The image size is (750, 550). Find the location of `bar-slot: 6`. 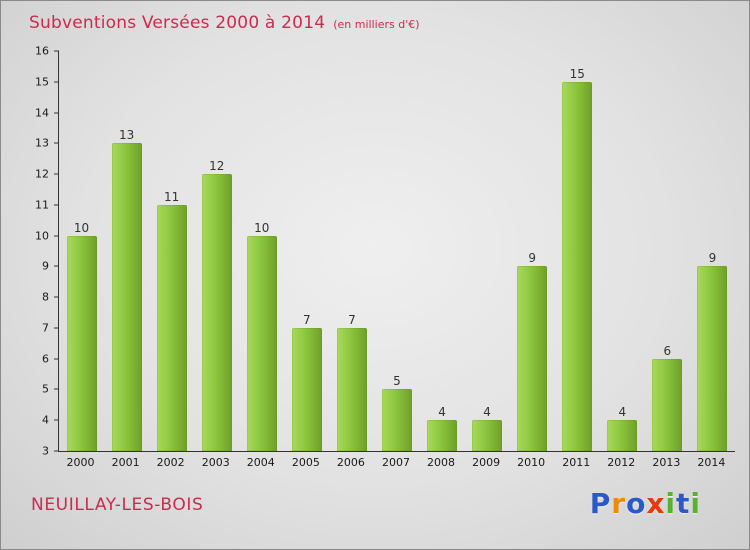

bar-slot: 6 is located at coordinates (667, 251).